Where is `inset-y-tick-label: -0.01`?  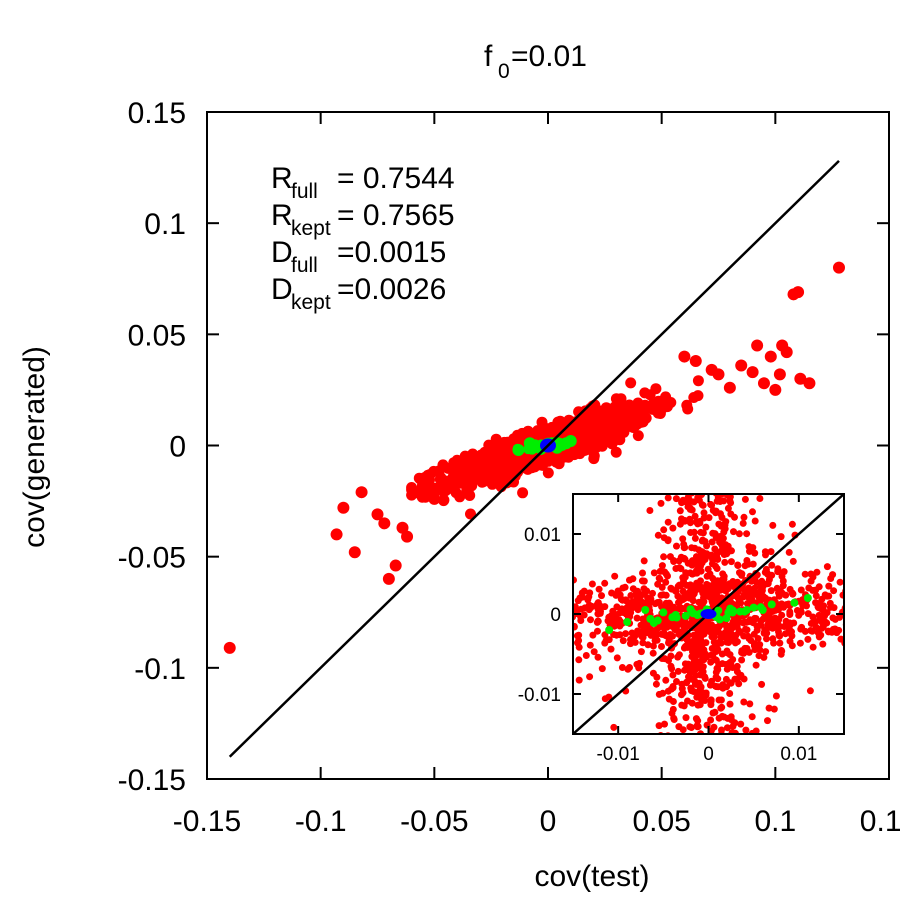
inset-y-tick-label: -0.01 is located at coordinates (539, 695).